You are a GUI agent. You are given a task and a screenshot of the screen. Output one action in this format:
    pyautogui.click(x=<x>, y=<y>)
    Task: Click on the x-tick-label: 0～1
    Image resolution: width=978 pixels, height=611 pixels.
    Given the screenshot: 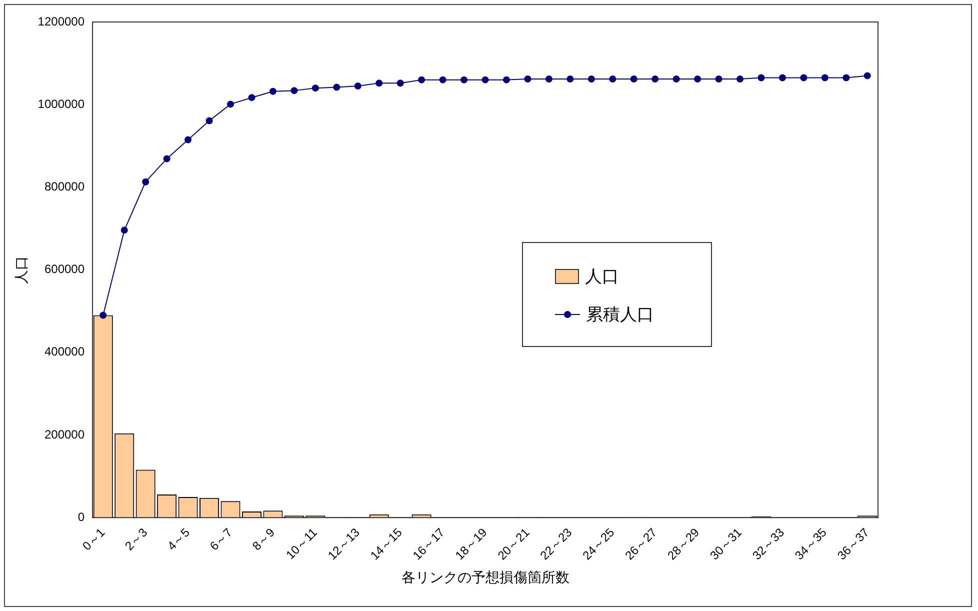 What is the action you would take?
    pyautogui.click(x=94, y=539)
    